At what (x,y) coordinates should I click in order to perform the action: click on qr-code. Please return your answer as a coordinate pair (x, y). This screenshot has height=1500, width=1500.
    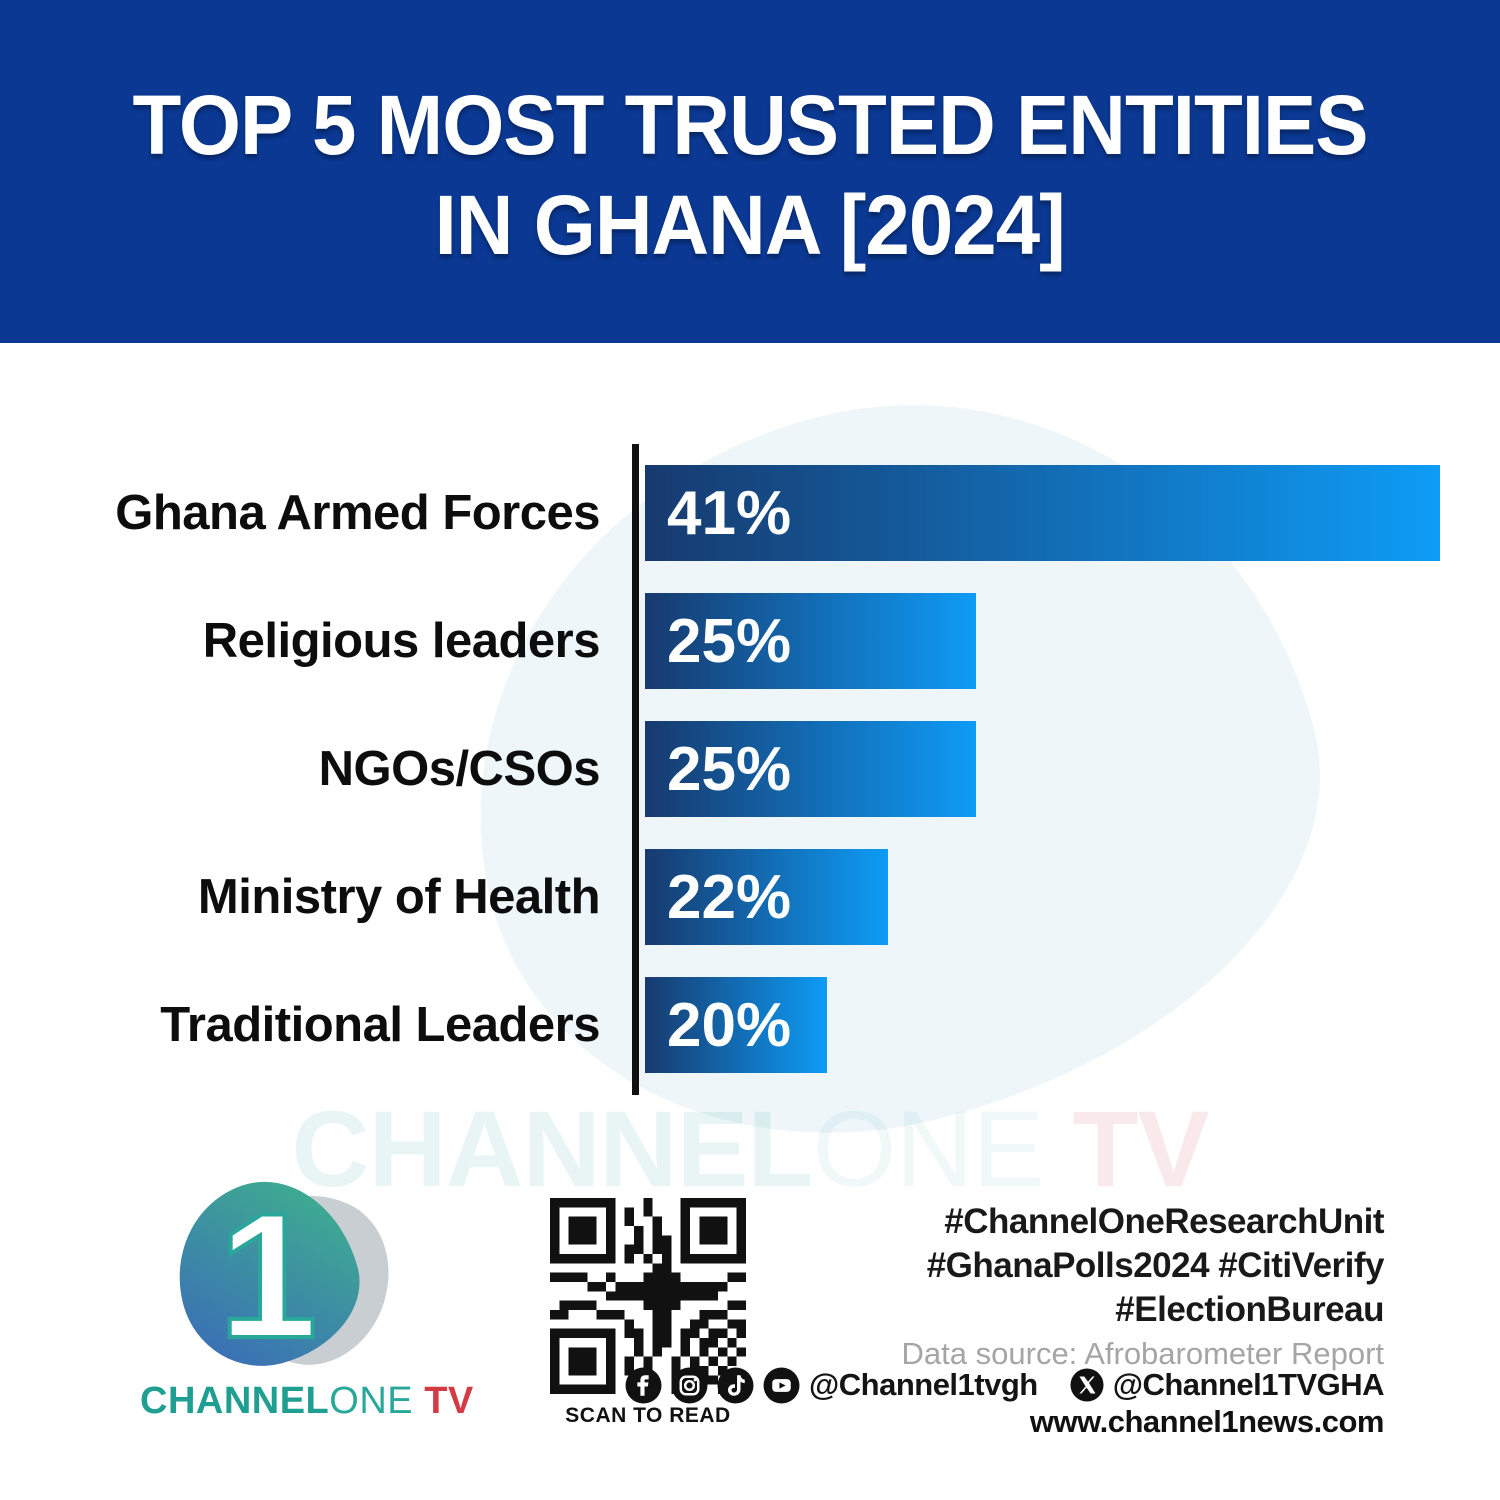
    Looking at the image, I should click on (648, 1296).